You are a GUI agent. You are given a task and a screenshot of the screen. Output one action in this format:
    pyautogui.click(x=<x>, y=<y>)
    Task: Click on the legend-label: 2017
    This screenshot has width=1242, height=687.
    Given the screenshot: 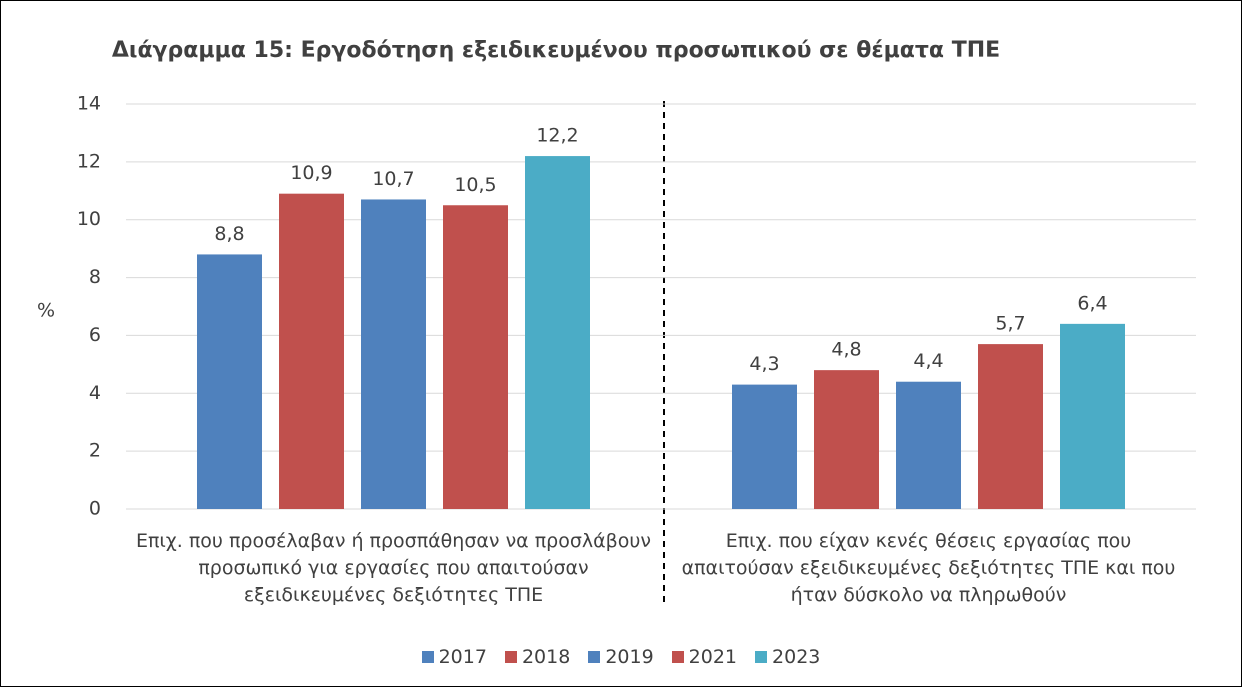 What is the action you would take?
    pyautogui.click(x=462, y=657)
    